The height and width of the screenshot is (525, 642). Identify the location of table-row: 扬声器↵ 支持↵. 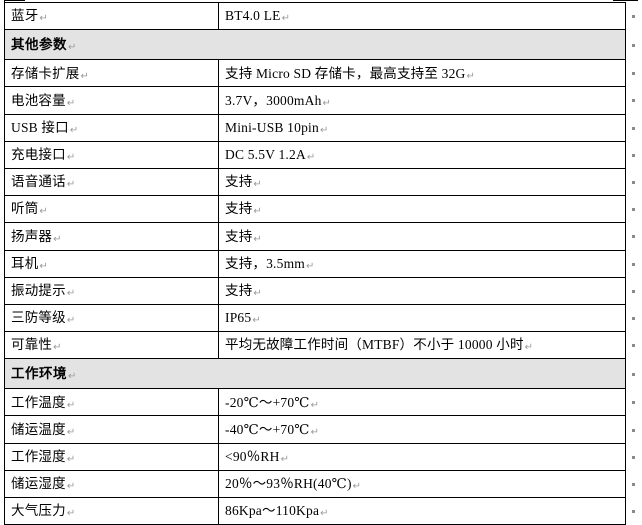
(315, 236).